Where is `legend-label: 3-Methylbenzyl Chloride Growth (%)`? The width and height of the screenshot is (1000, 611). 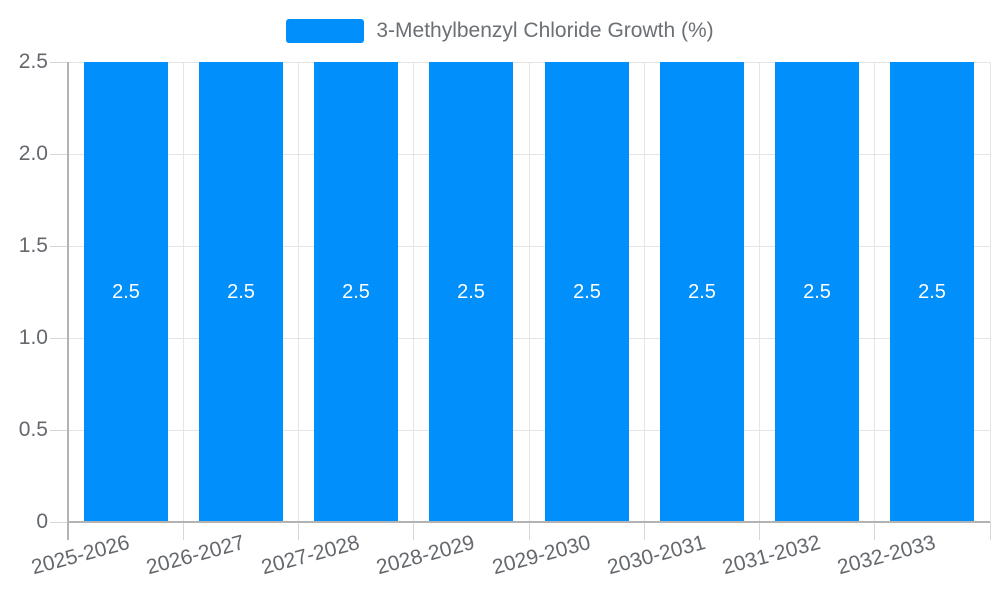 legend-label: 3-Methylbenzyl Chloride Growth (%) is located at coordinates (545, 30).